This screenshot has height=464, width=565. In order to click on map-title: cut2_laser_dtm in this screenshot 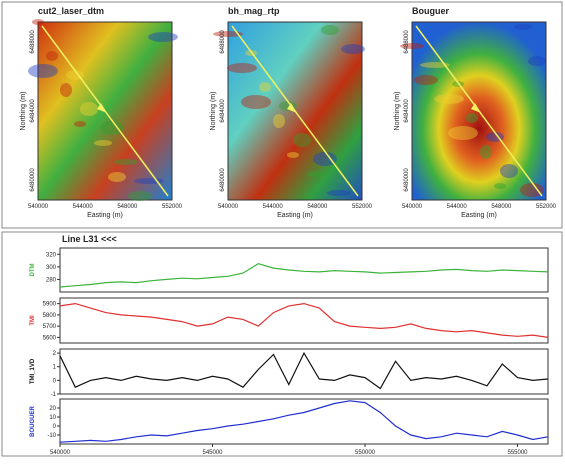, I will do `click(71, 11)`.